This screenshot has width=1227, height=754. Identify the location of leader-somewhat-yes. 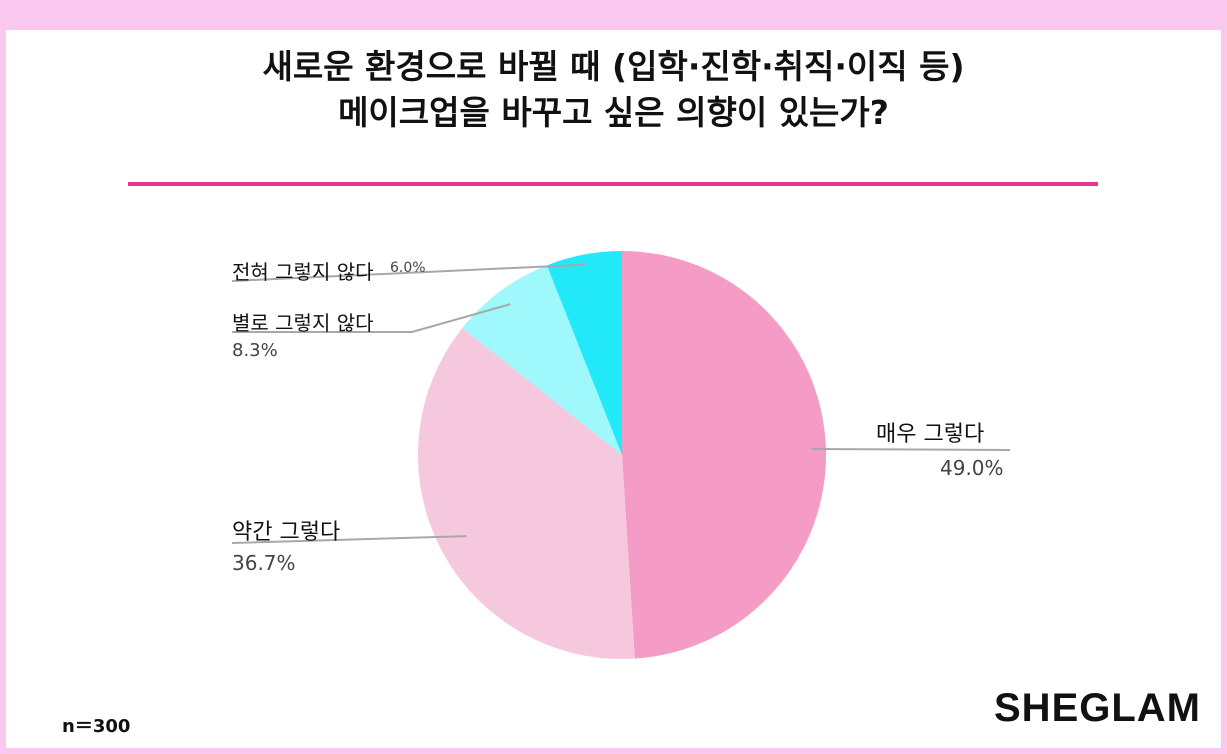
(349, 539).